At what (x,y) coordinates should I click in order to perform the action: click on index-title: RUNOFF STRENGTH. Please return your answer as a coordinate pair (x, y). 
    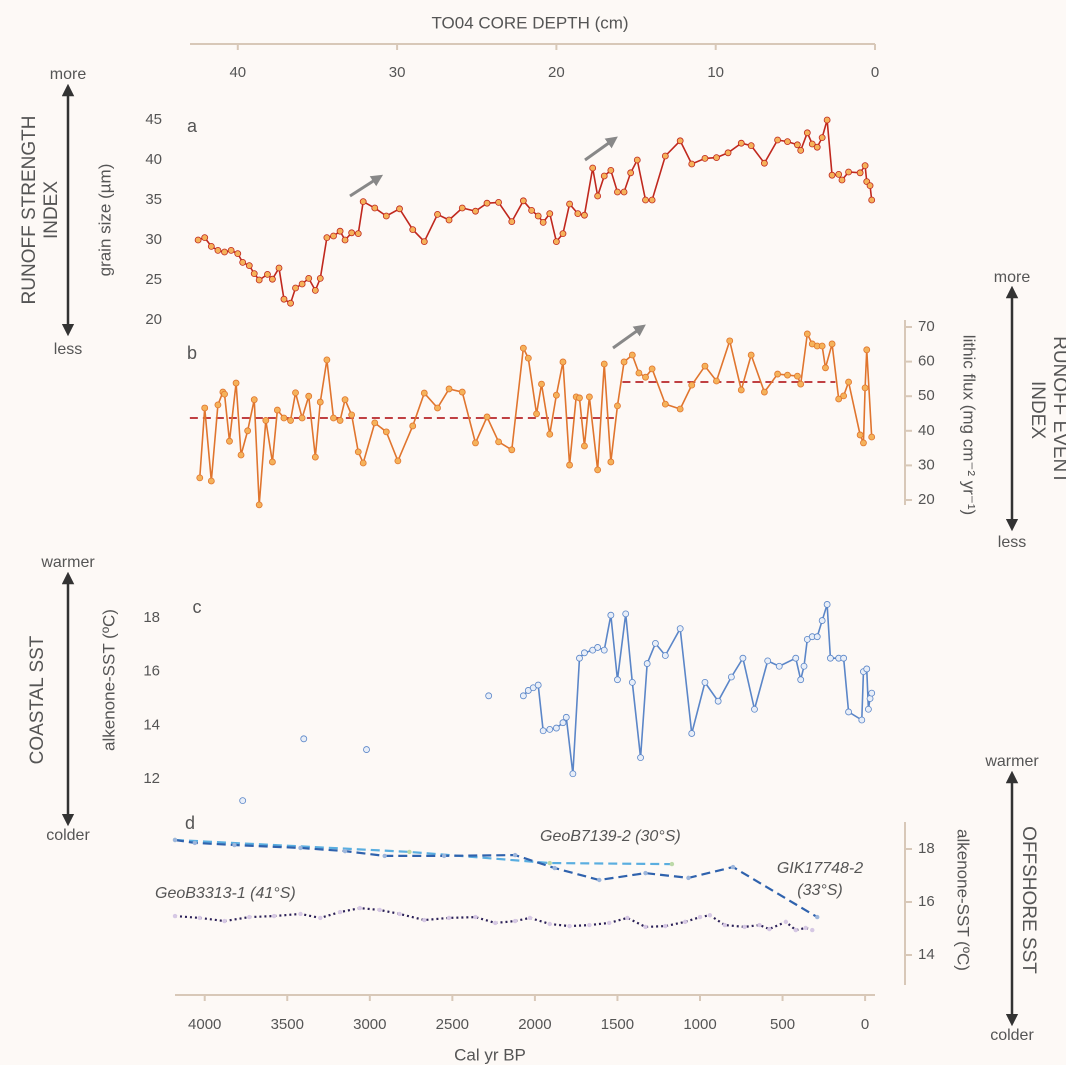
    Looking at the image, I should click on (29, 210).